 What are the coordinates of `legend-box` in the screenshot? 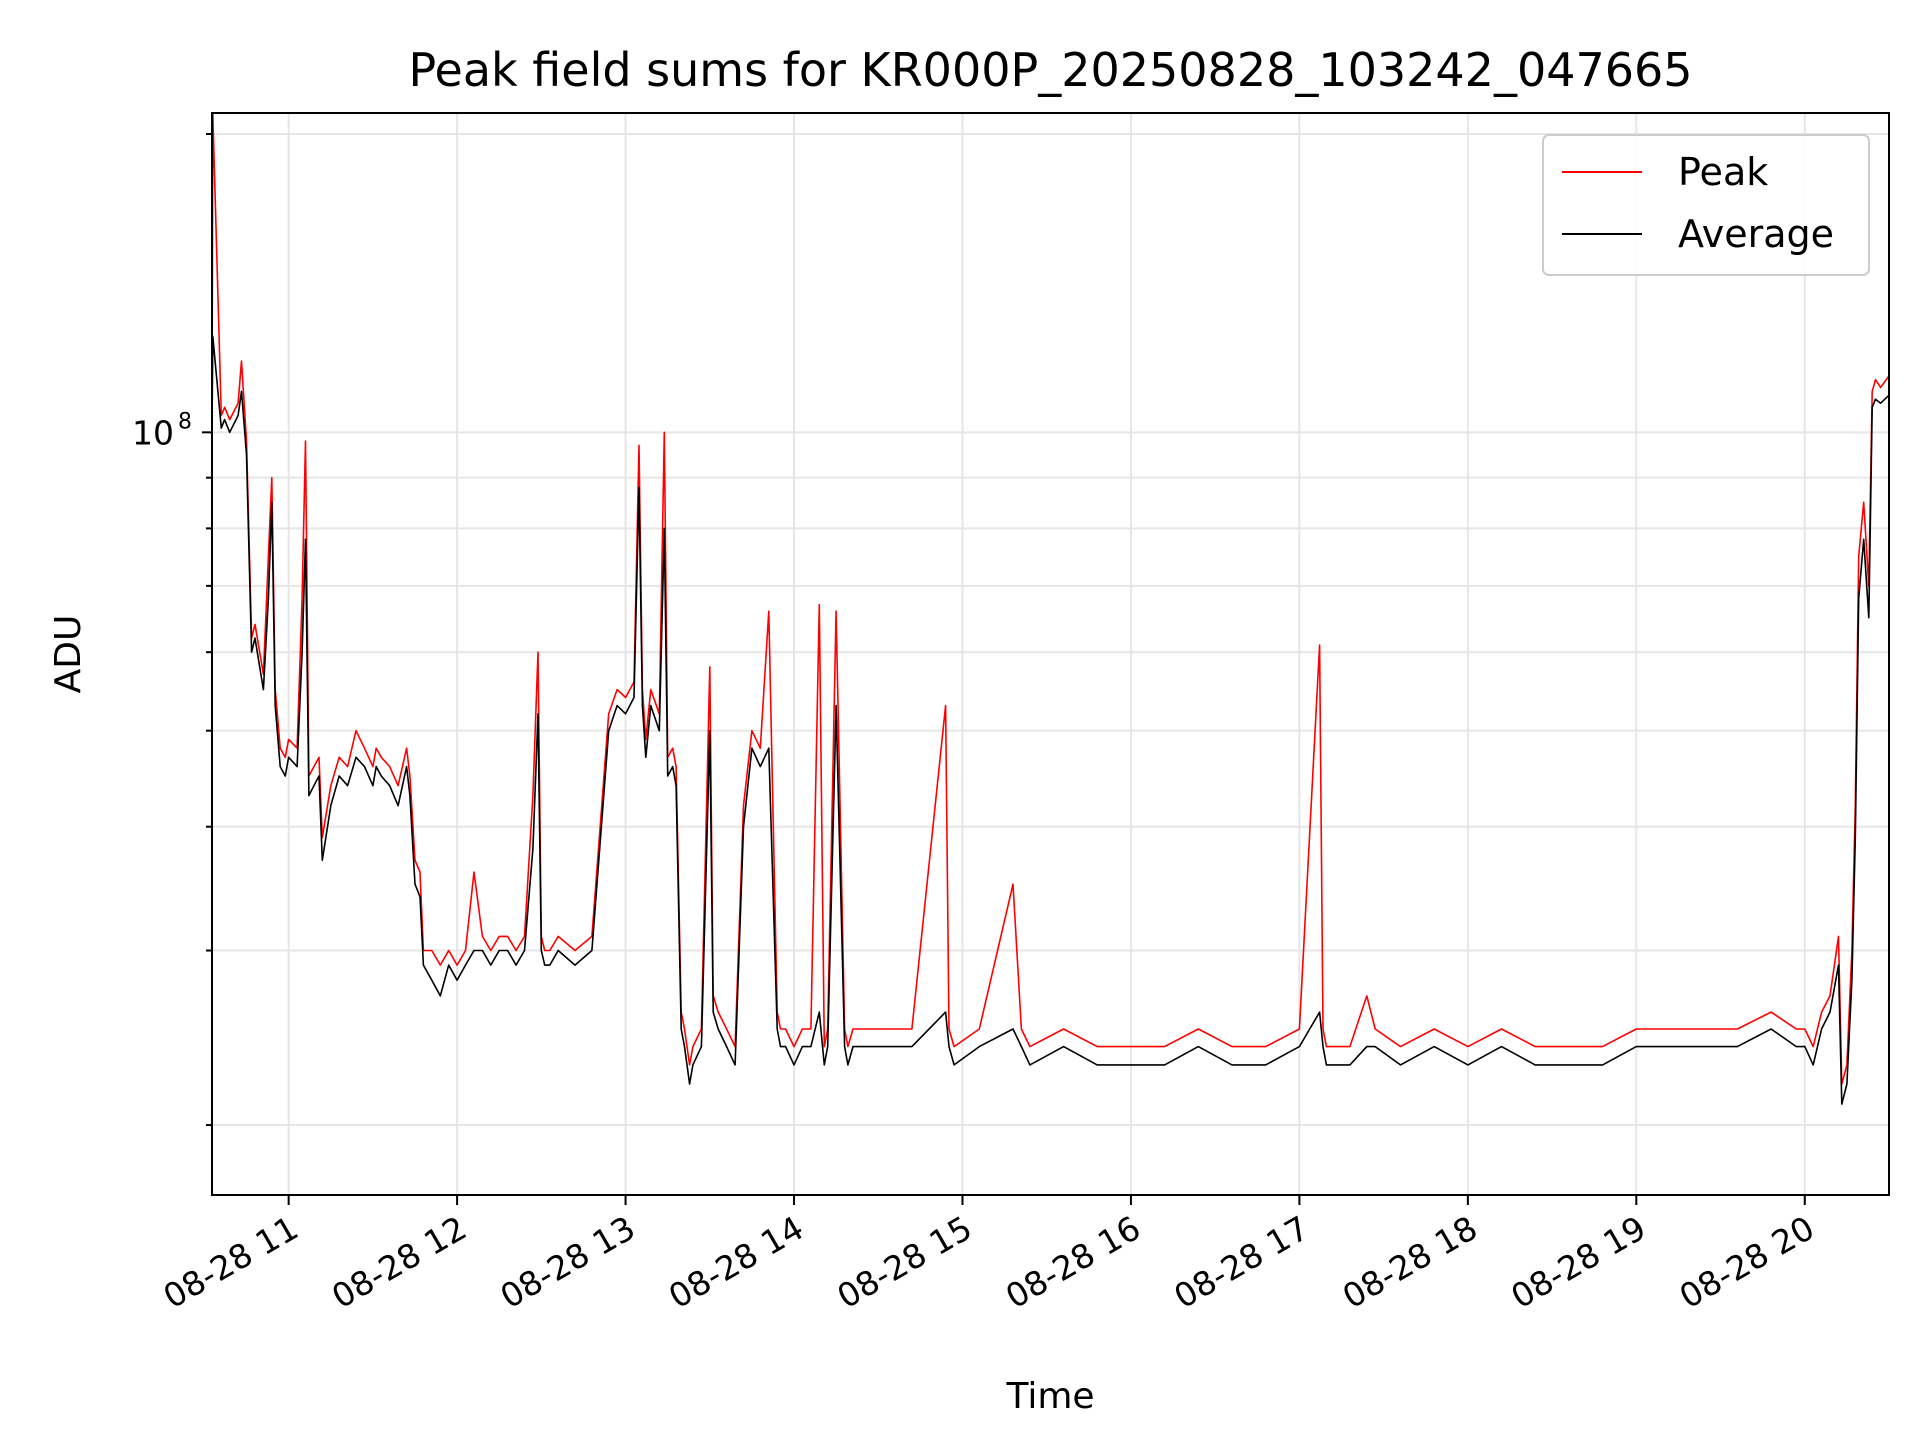 It's located at (1706, 205).